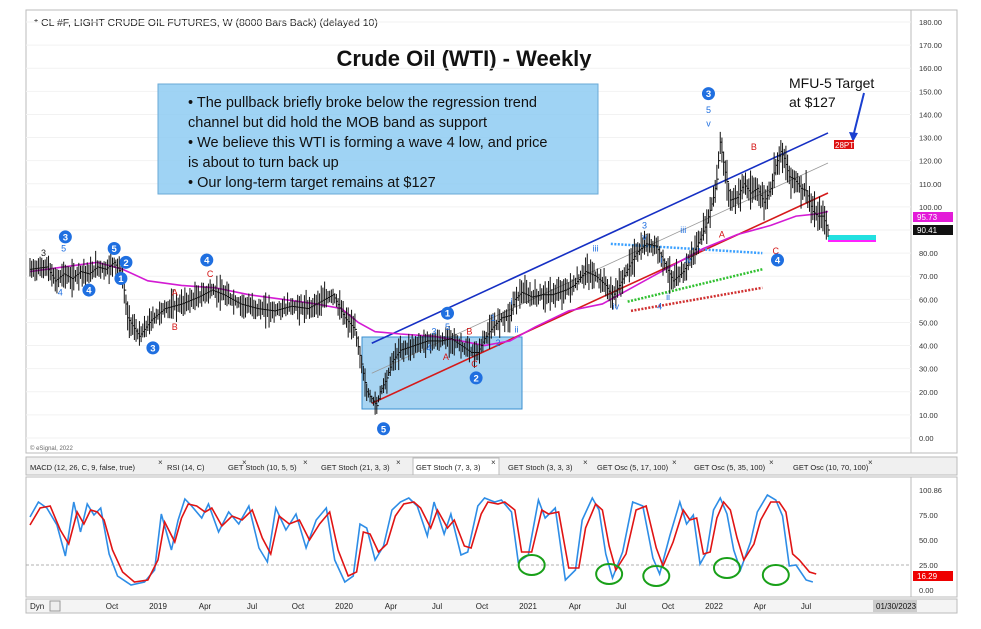 Image resolution: width=981 pixels, height=629 pixels. What do you see at coordinates (659, 306) in the screenshot?
I see `wave-label: 4` at bounding box center [659, 306].